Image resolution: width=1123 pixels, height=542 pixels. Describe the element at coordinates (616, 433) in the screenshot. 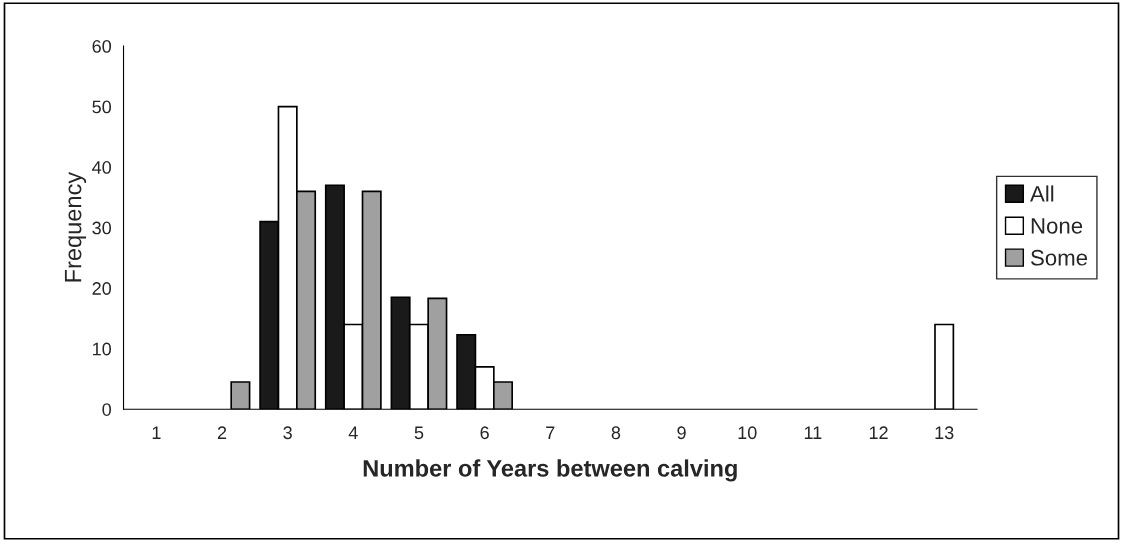

I see `x-tick-label: 8` at that location.